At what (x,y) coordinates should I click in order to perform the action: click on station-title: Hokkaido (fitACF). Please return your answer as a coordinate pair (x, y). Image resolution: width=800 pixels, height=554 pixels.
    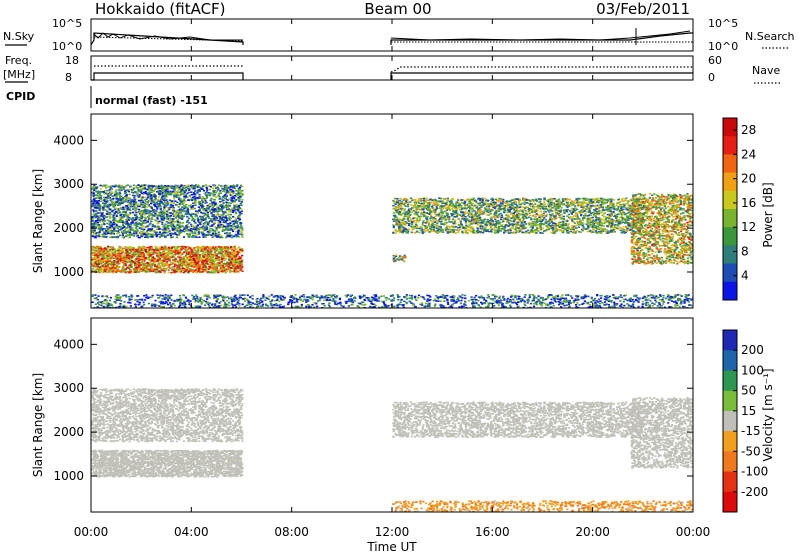
    Looking at the image, I should click on (160, 9).